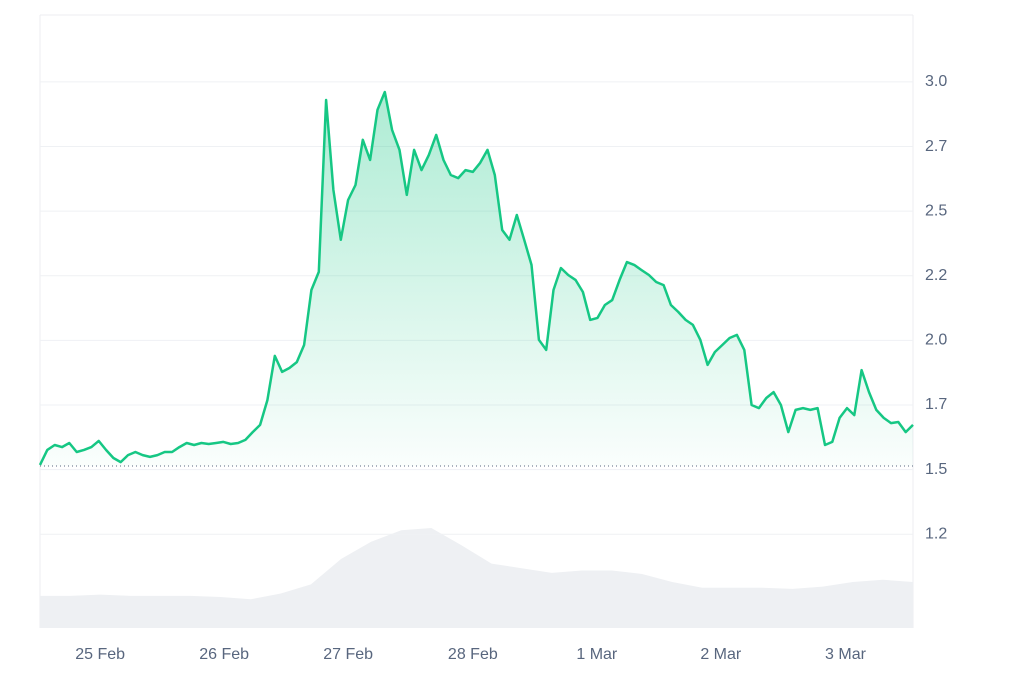  I want to click on y-tick-label: 3.0, so click(936, 81).